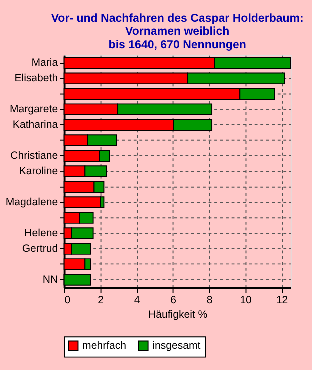 Image resolution: width=312 pixels, height=380 pixels. What do you see at coordinates (282, 300) in the screenshot?
I see `x-tick-label: 12` at bounding box center [282, 300].